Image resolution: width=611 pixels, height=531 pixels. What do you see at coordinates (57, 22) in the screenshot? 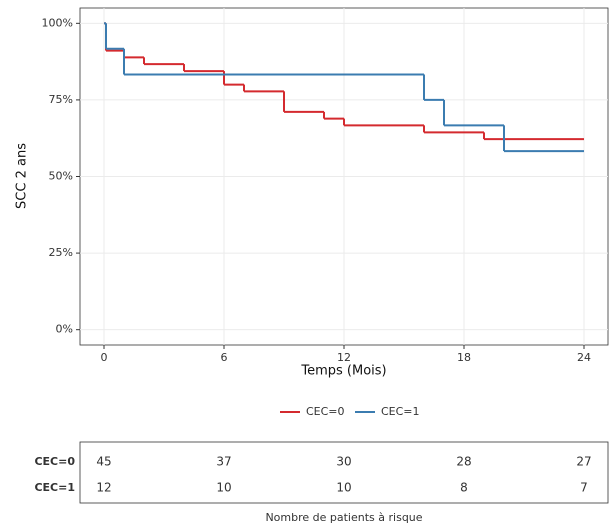
I see `y-tick-label: 100%` at bounding box center [57, 22].